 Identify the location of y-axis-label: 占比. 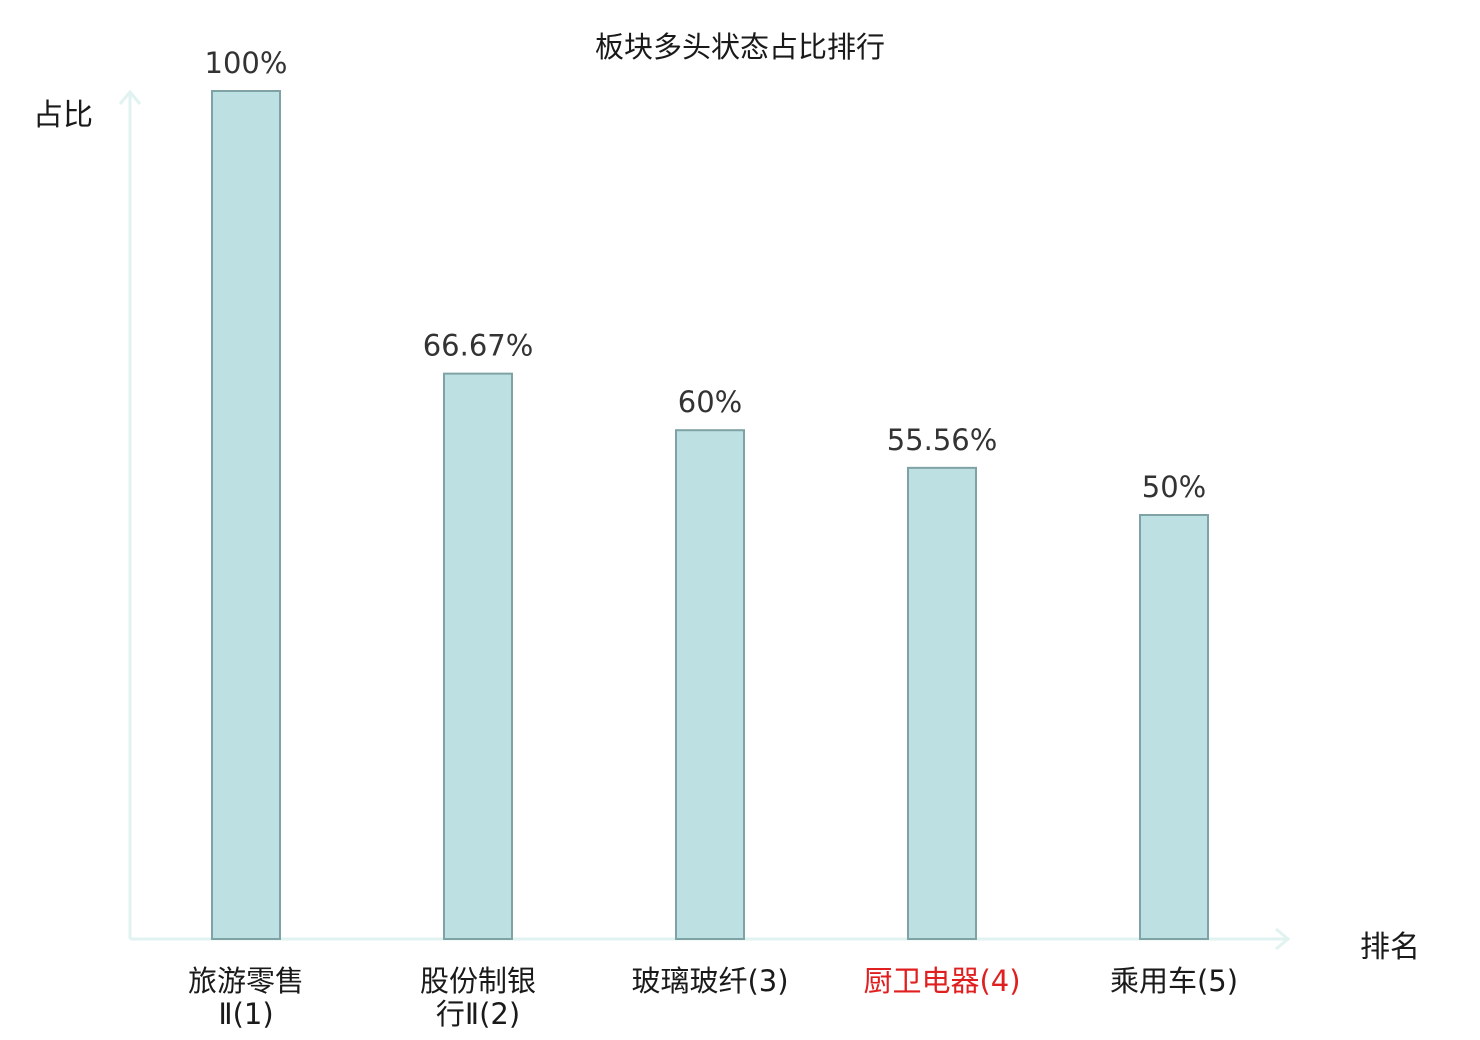
(63, 115).